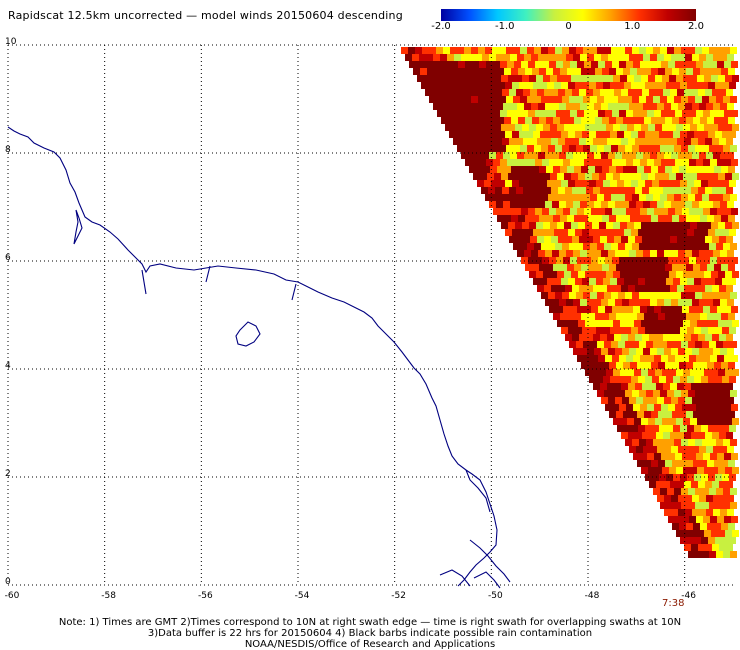 This screenshot has height=650, width=740. I want to click on colorbar-tick-label: 2.0, so click(696, 26).